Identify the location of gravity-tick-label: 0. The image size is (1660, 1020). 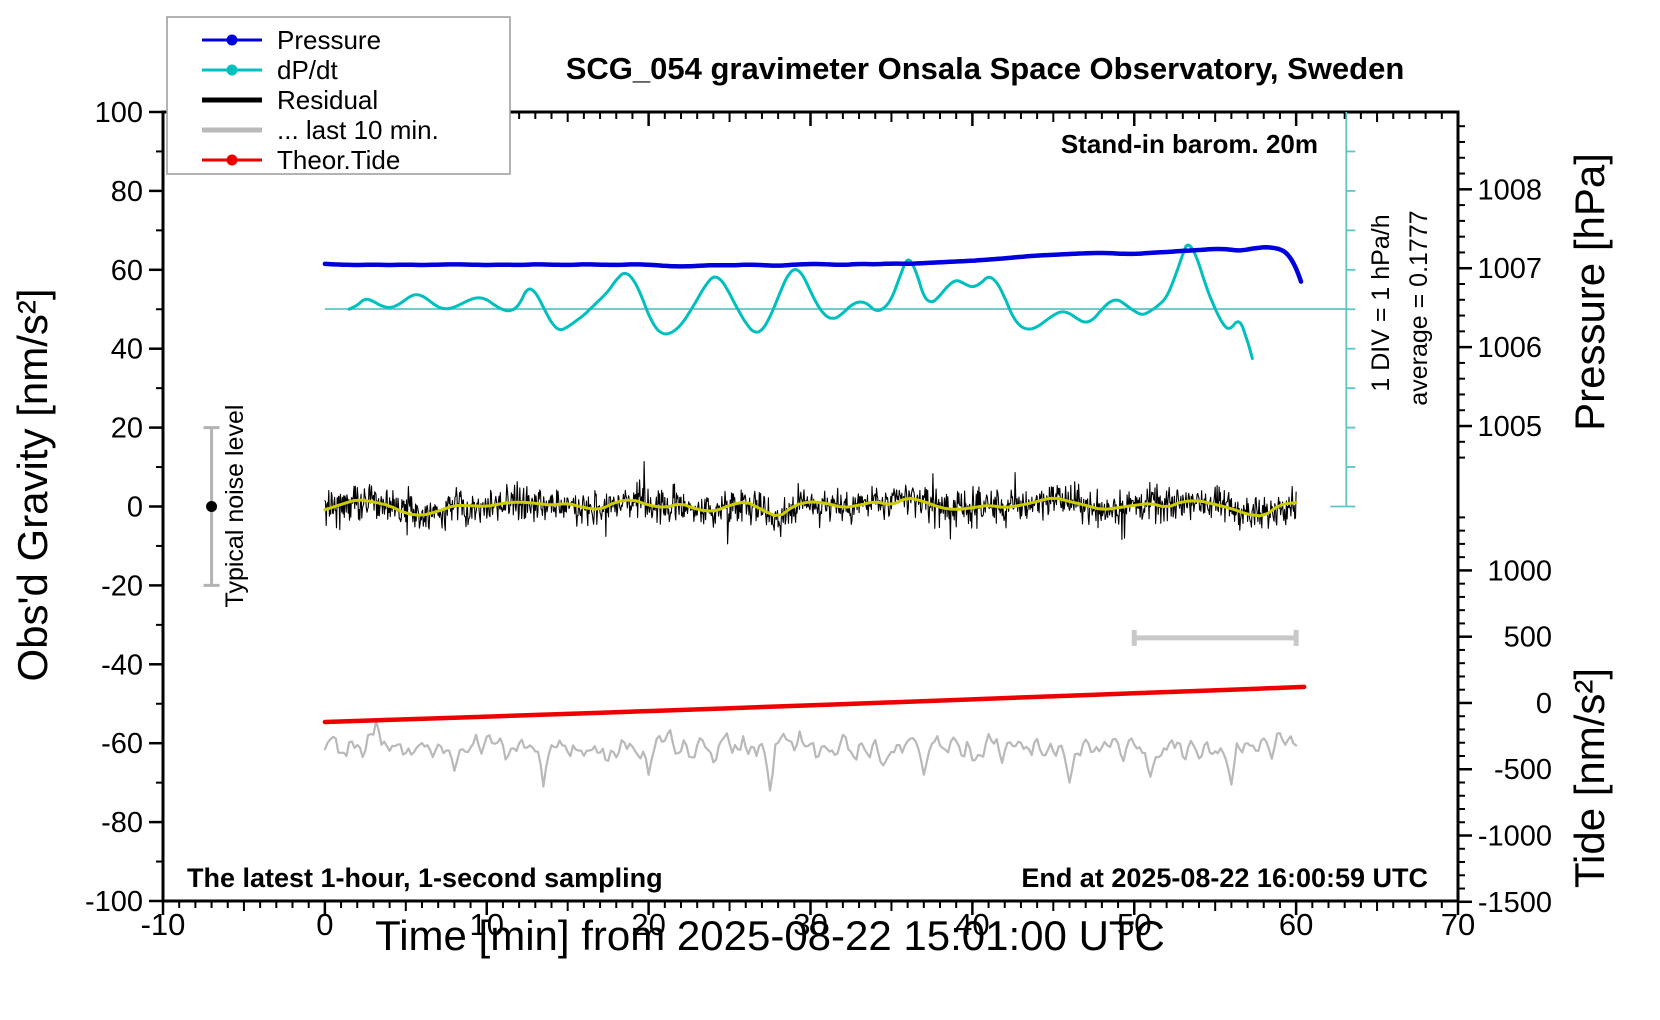
(135, 508).